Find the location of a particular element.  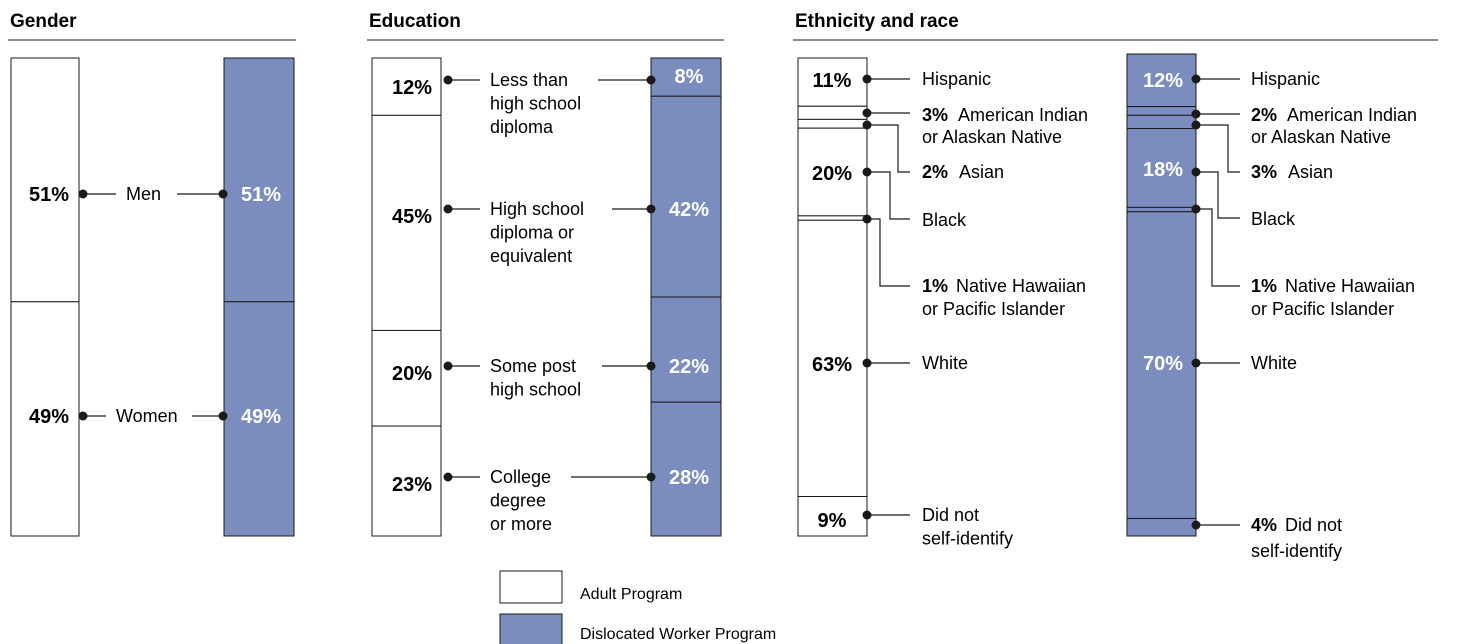

ethnicity-adult-inline-pct: 3% is located at coordinates (935, 115).